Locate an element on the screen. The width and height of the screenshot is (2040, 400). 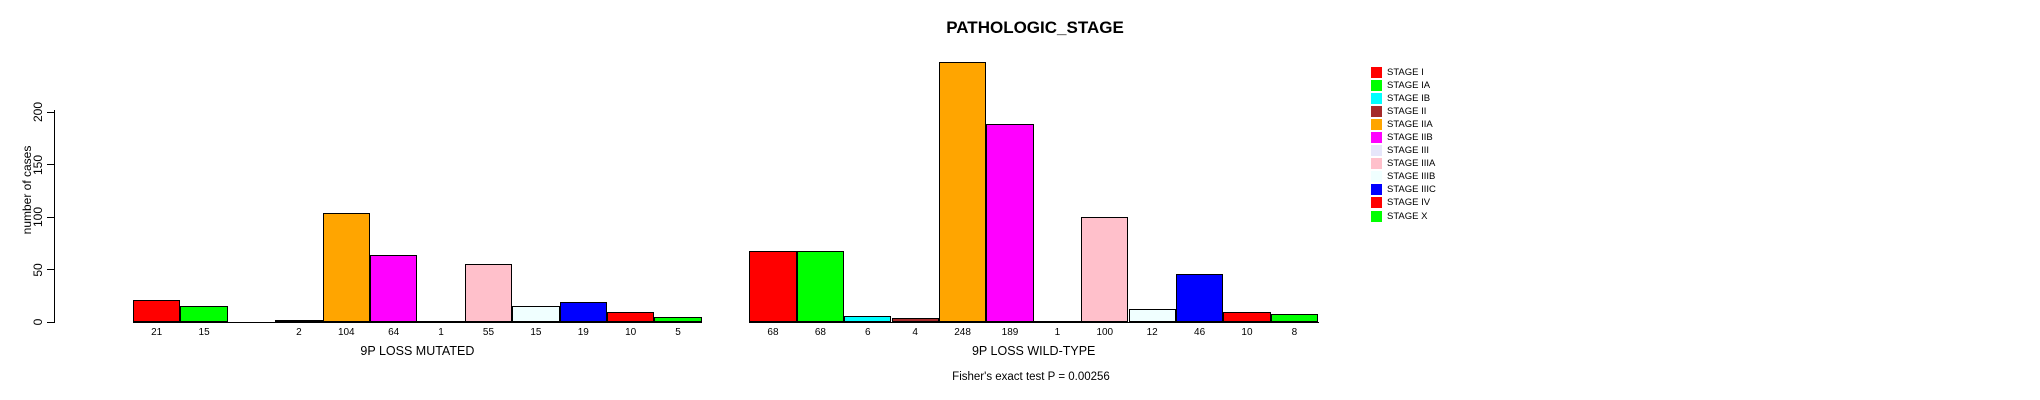
legend-swatch-stage-x is located at coordinates (1376, 216).